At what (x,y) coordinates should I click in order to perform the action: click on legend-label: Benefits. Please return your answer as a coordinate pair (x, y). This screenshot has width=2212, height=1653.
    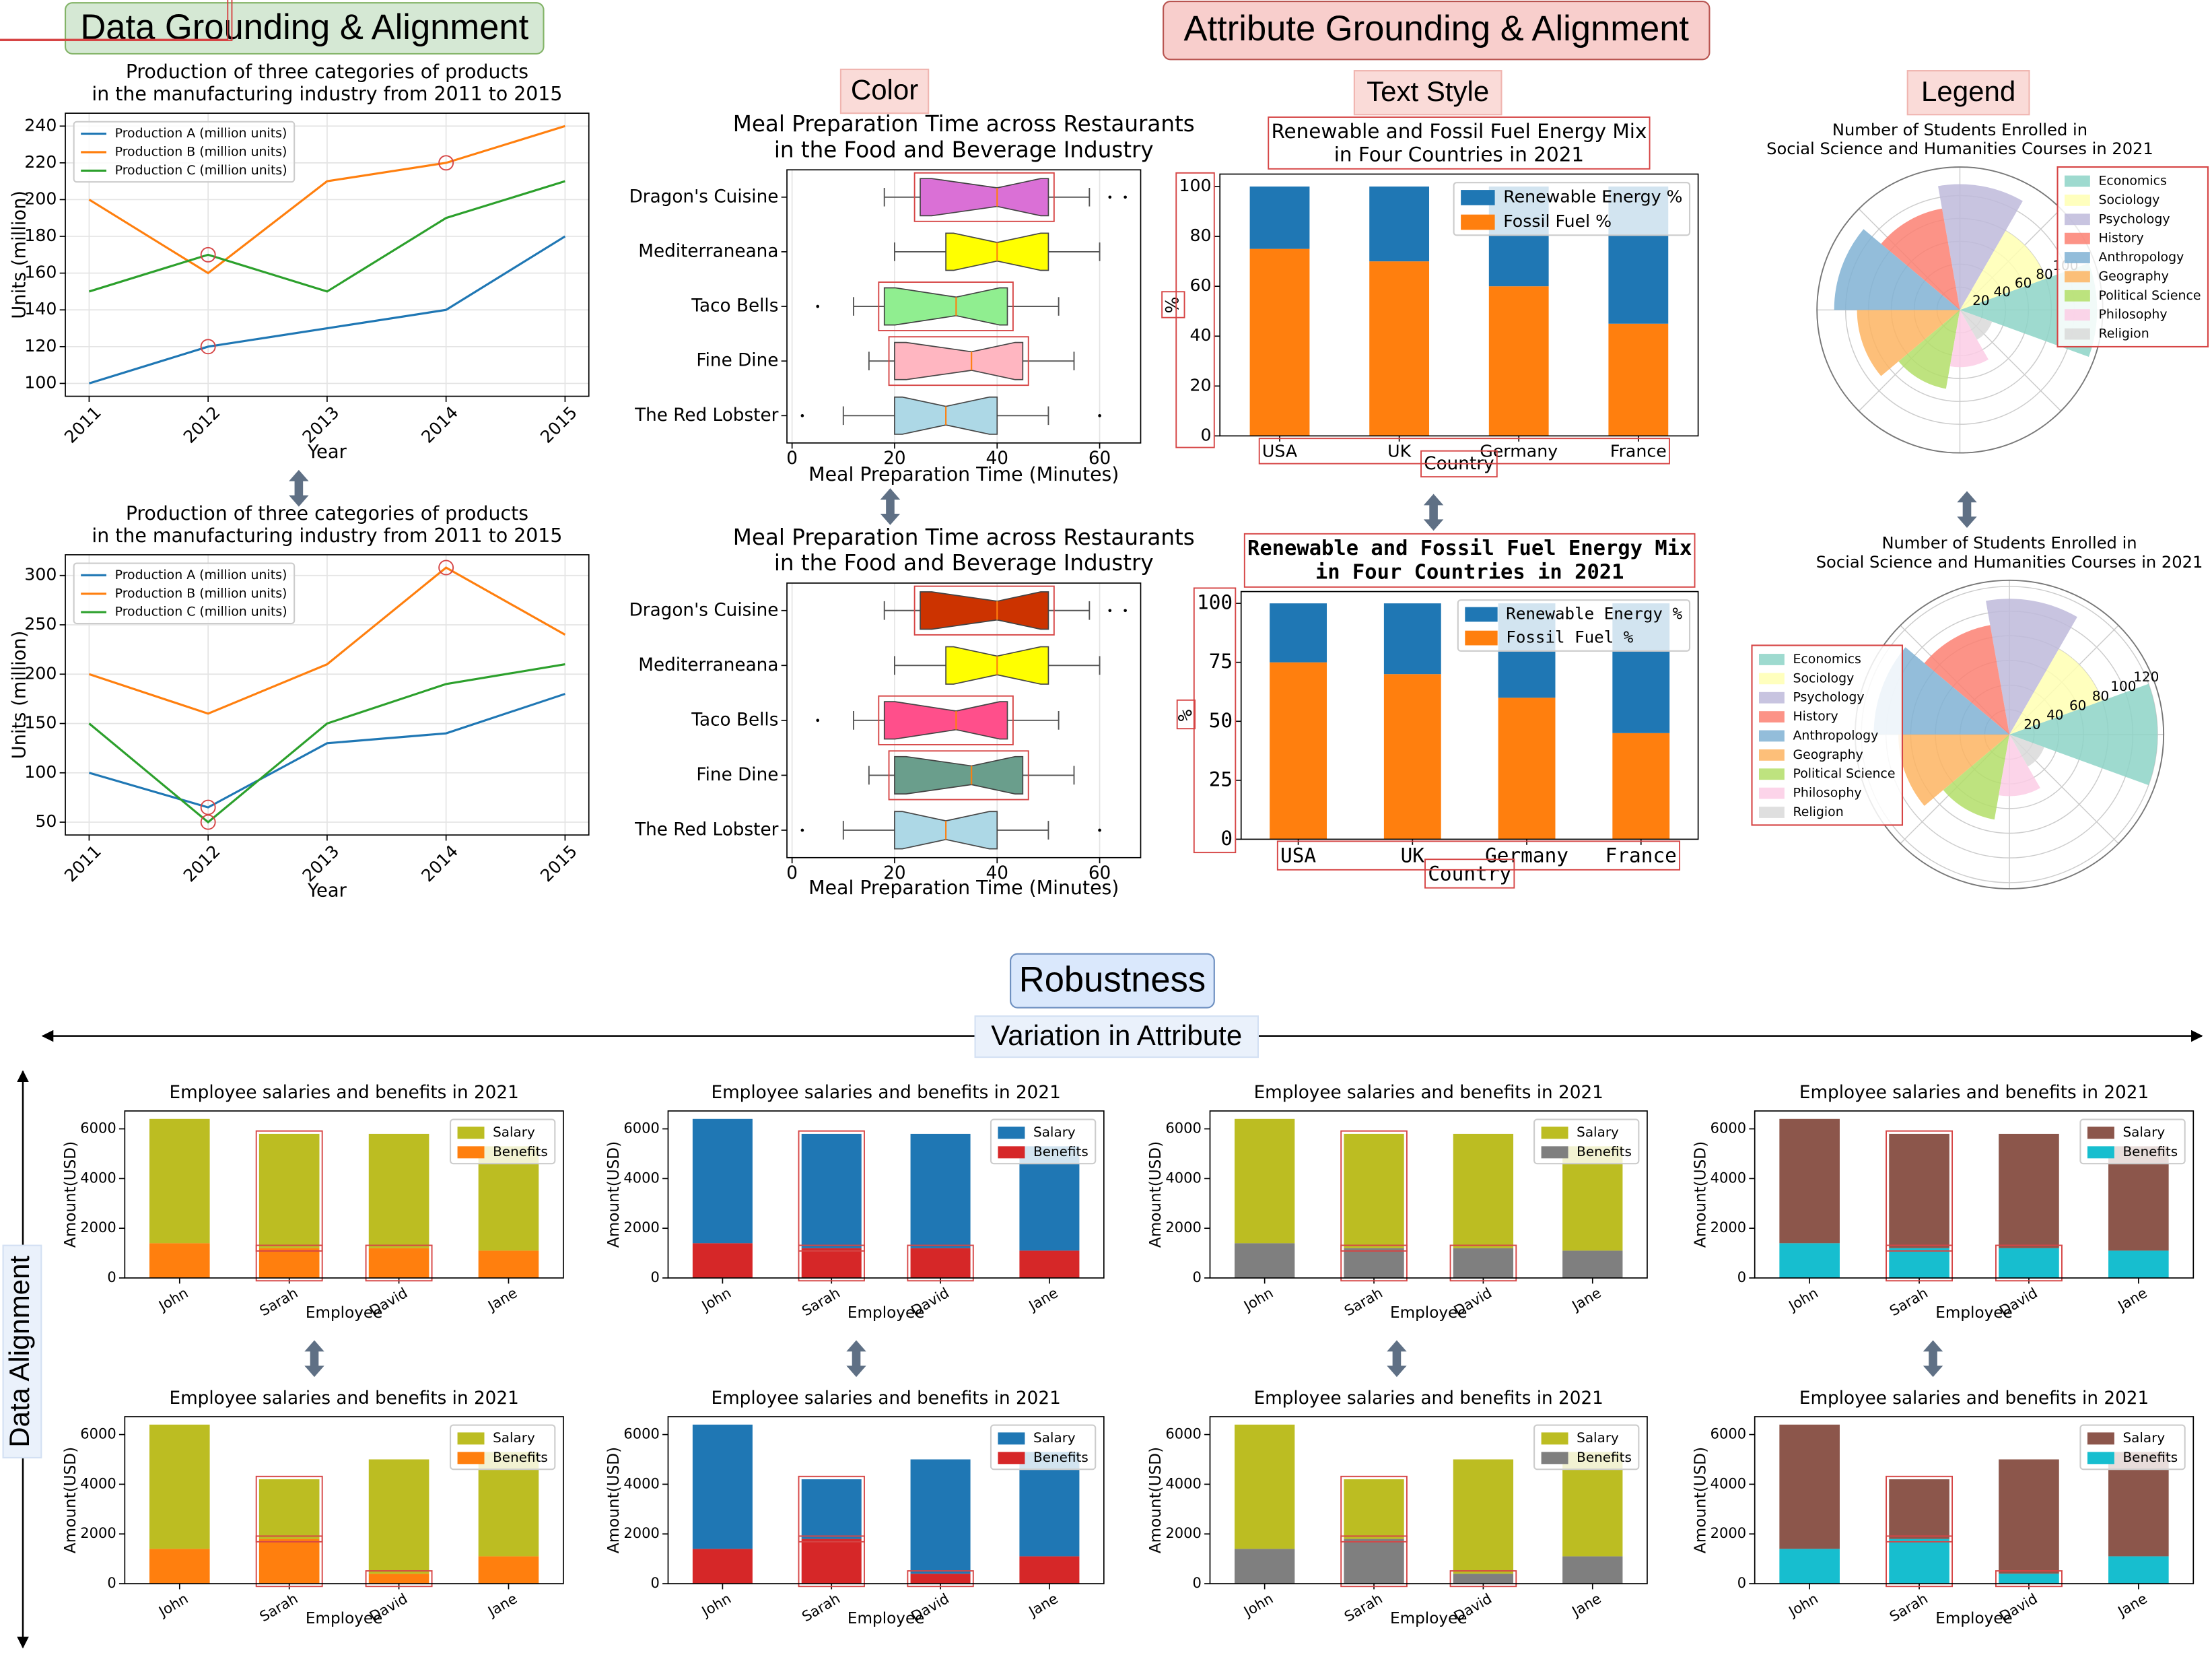
    Looking at the image, I should click on (1604, 1151).